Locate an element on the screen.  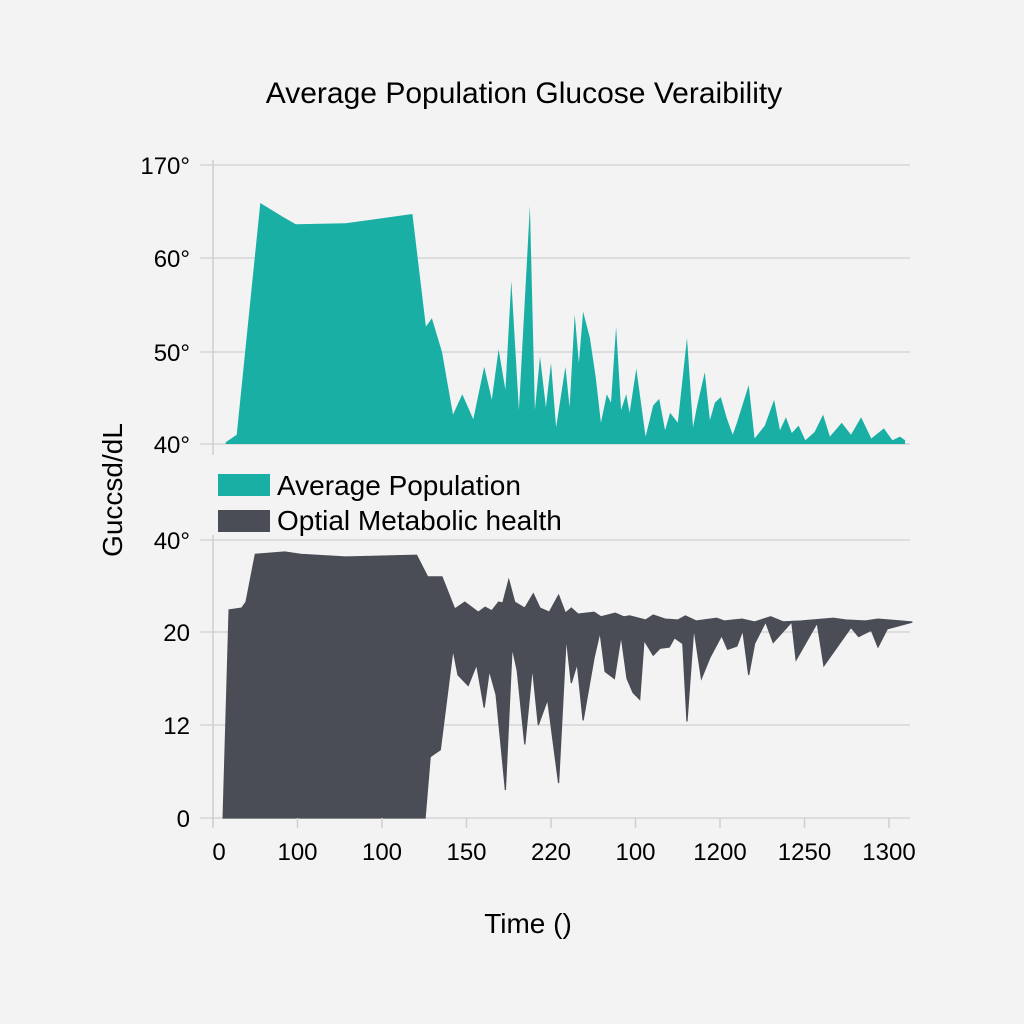
y-tick-label: 0 is located at coordinates (183, 819).